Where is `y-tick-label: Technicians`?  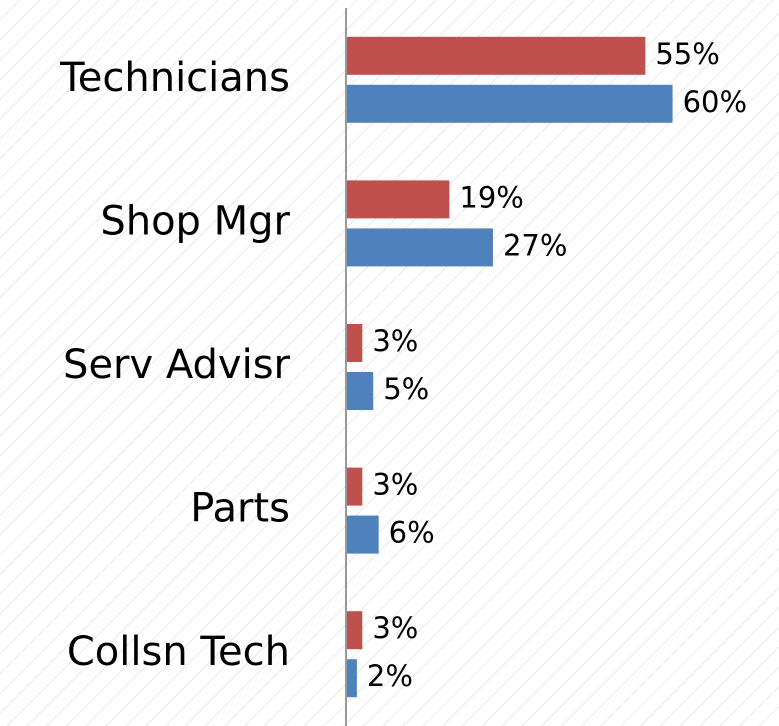 y-tick-label: Technicians is located at coordinates (174, 78).